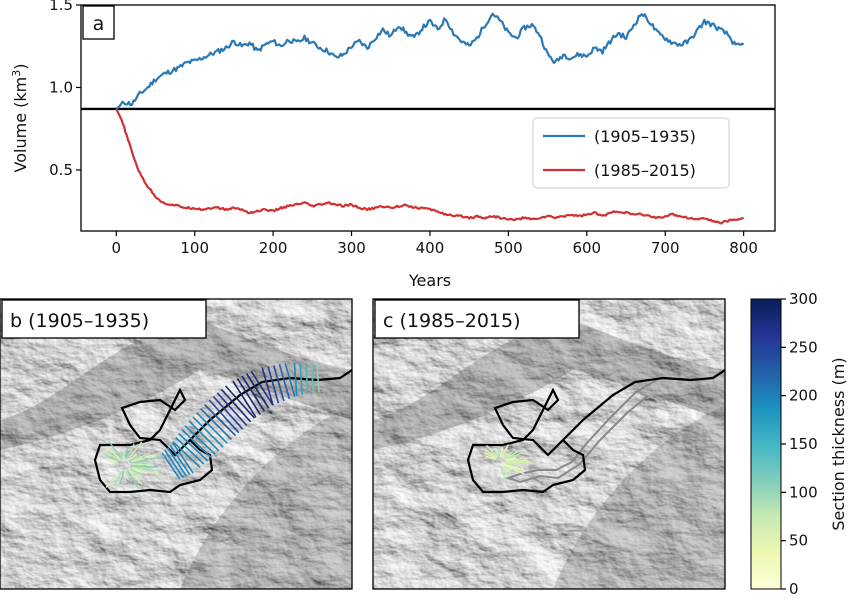 The height and width of the screenshot is (599, 850). Describe the element at coordinates (452, 321) in the screenshot. I see `panel-c-label: c (1985–2015)` at that location.